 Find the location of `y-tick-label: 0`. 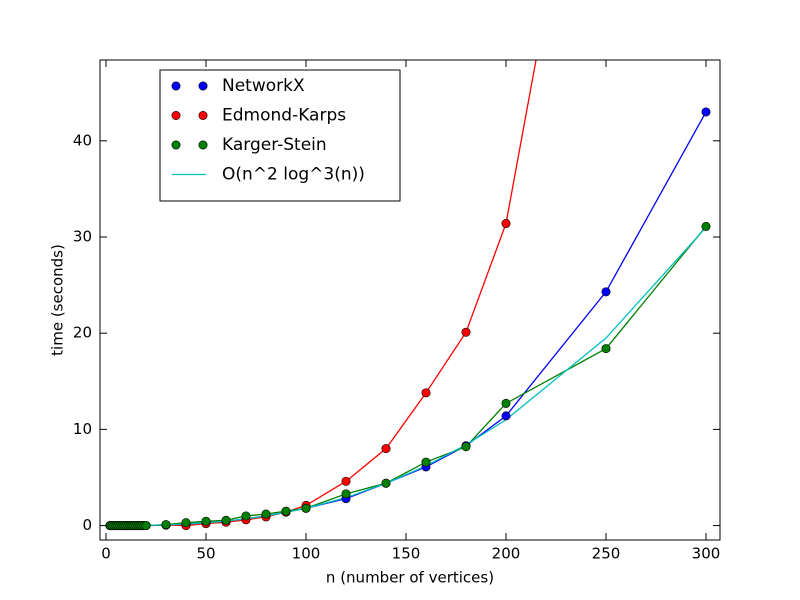

y-tick-label: 0 is located at coordinates (87, 525).